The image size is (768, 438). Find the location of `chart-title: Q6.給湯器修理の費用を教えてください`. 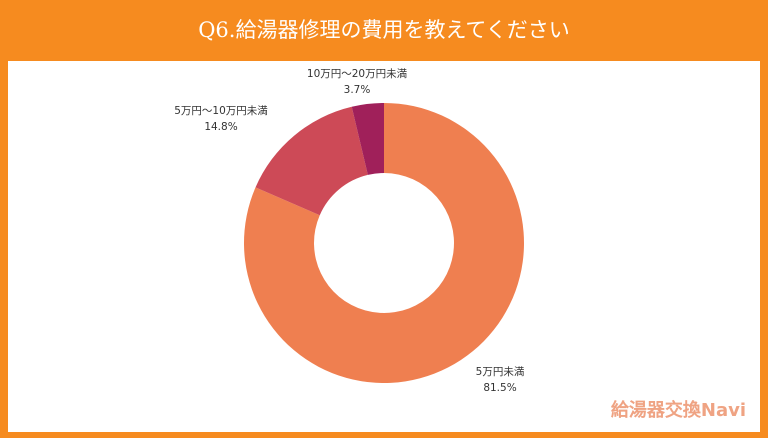

chart-title: Q6.給湯器修理の費用を教えてください is located at coordinates (384, 30).